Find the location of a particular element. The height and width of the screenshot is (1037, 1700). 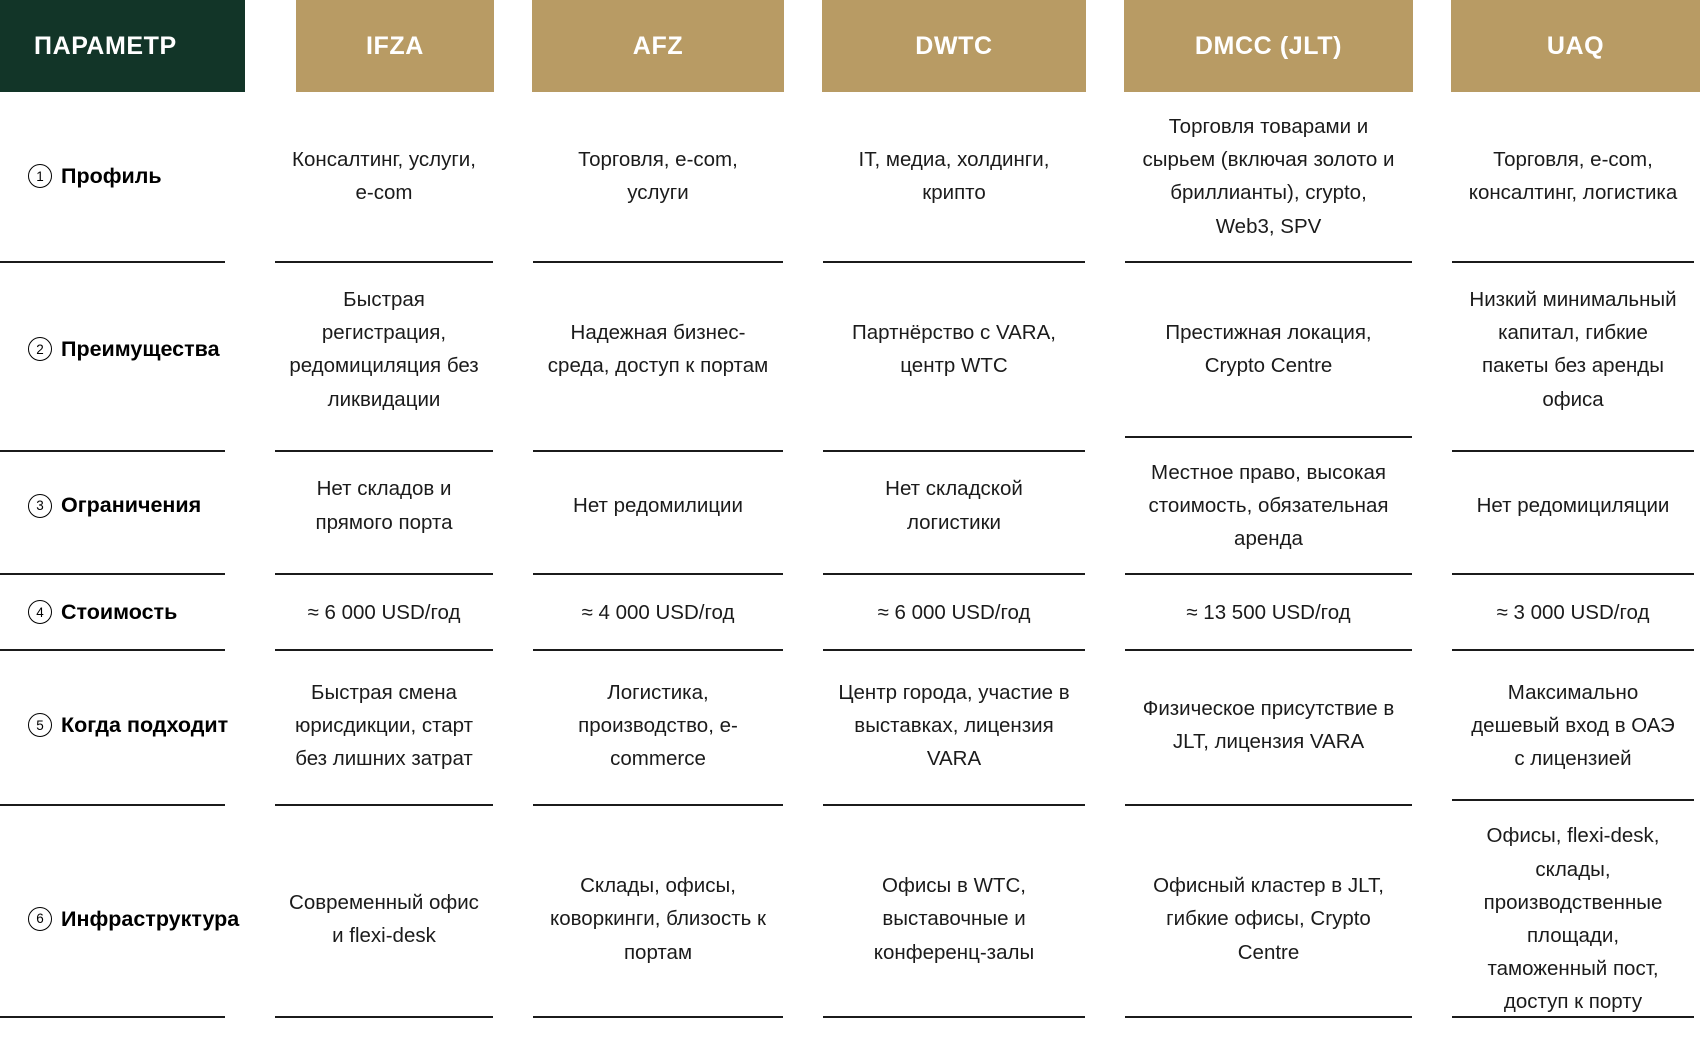

header-cell-dmcc: DMCC (JLT) is located at coordinates (1268, 46).